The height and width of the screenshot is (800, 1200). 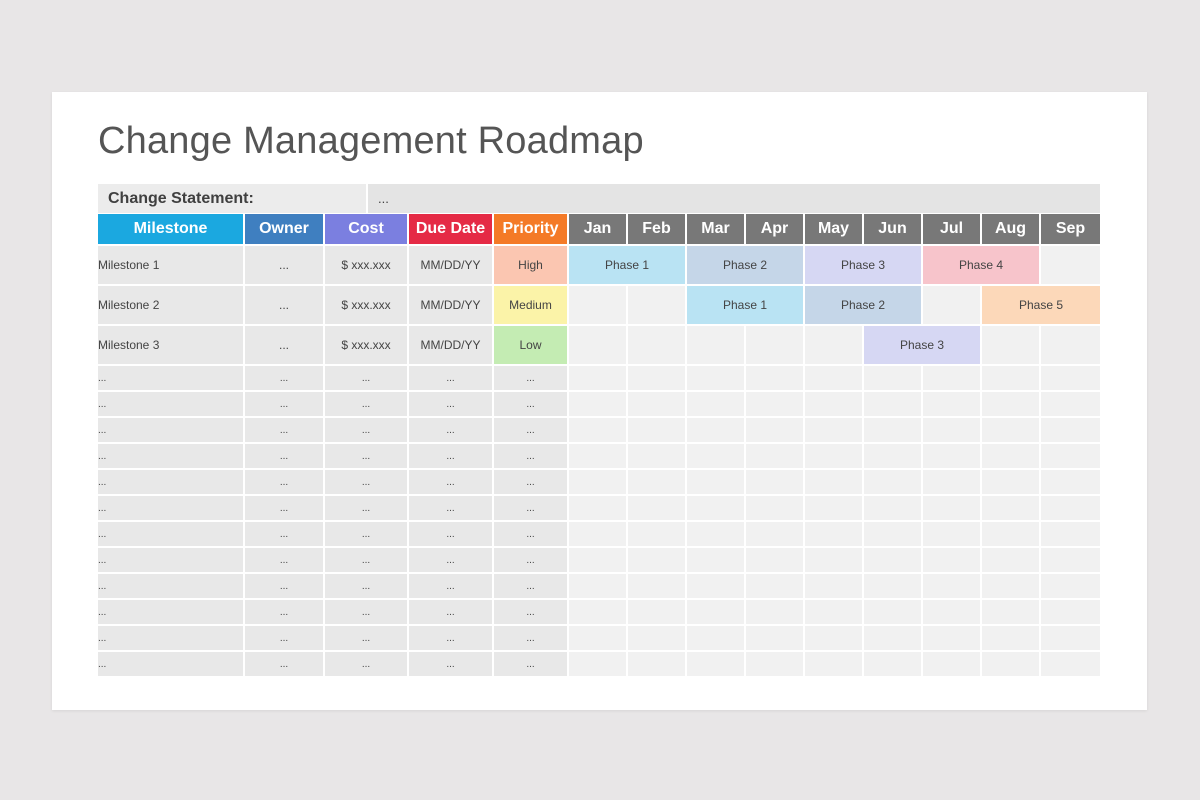 What do you see at coordinates (598, 230) in the screenshot?
I see `header-month-jan: Jan` at bounding box center [598, 230].